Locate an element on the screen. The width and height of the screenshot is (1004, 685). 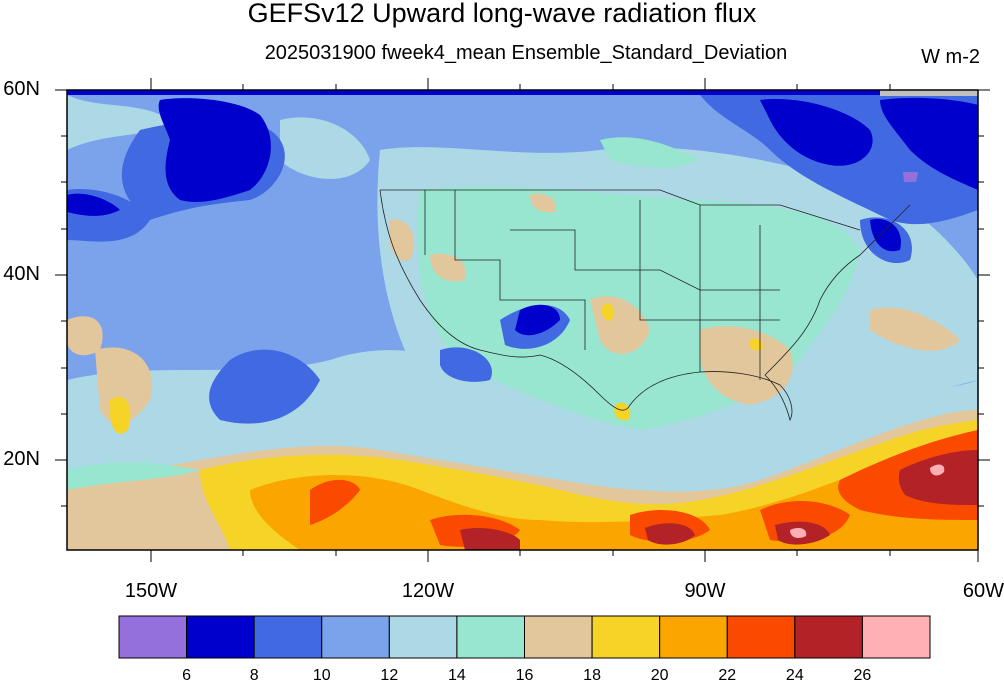
colorbar-tick-label: 22 is located at coordinates (727, 675).